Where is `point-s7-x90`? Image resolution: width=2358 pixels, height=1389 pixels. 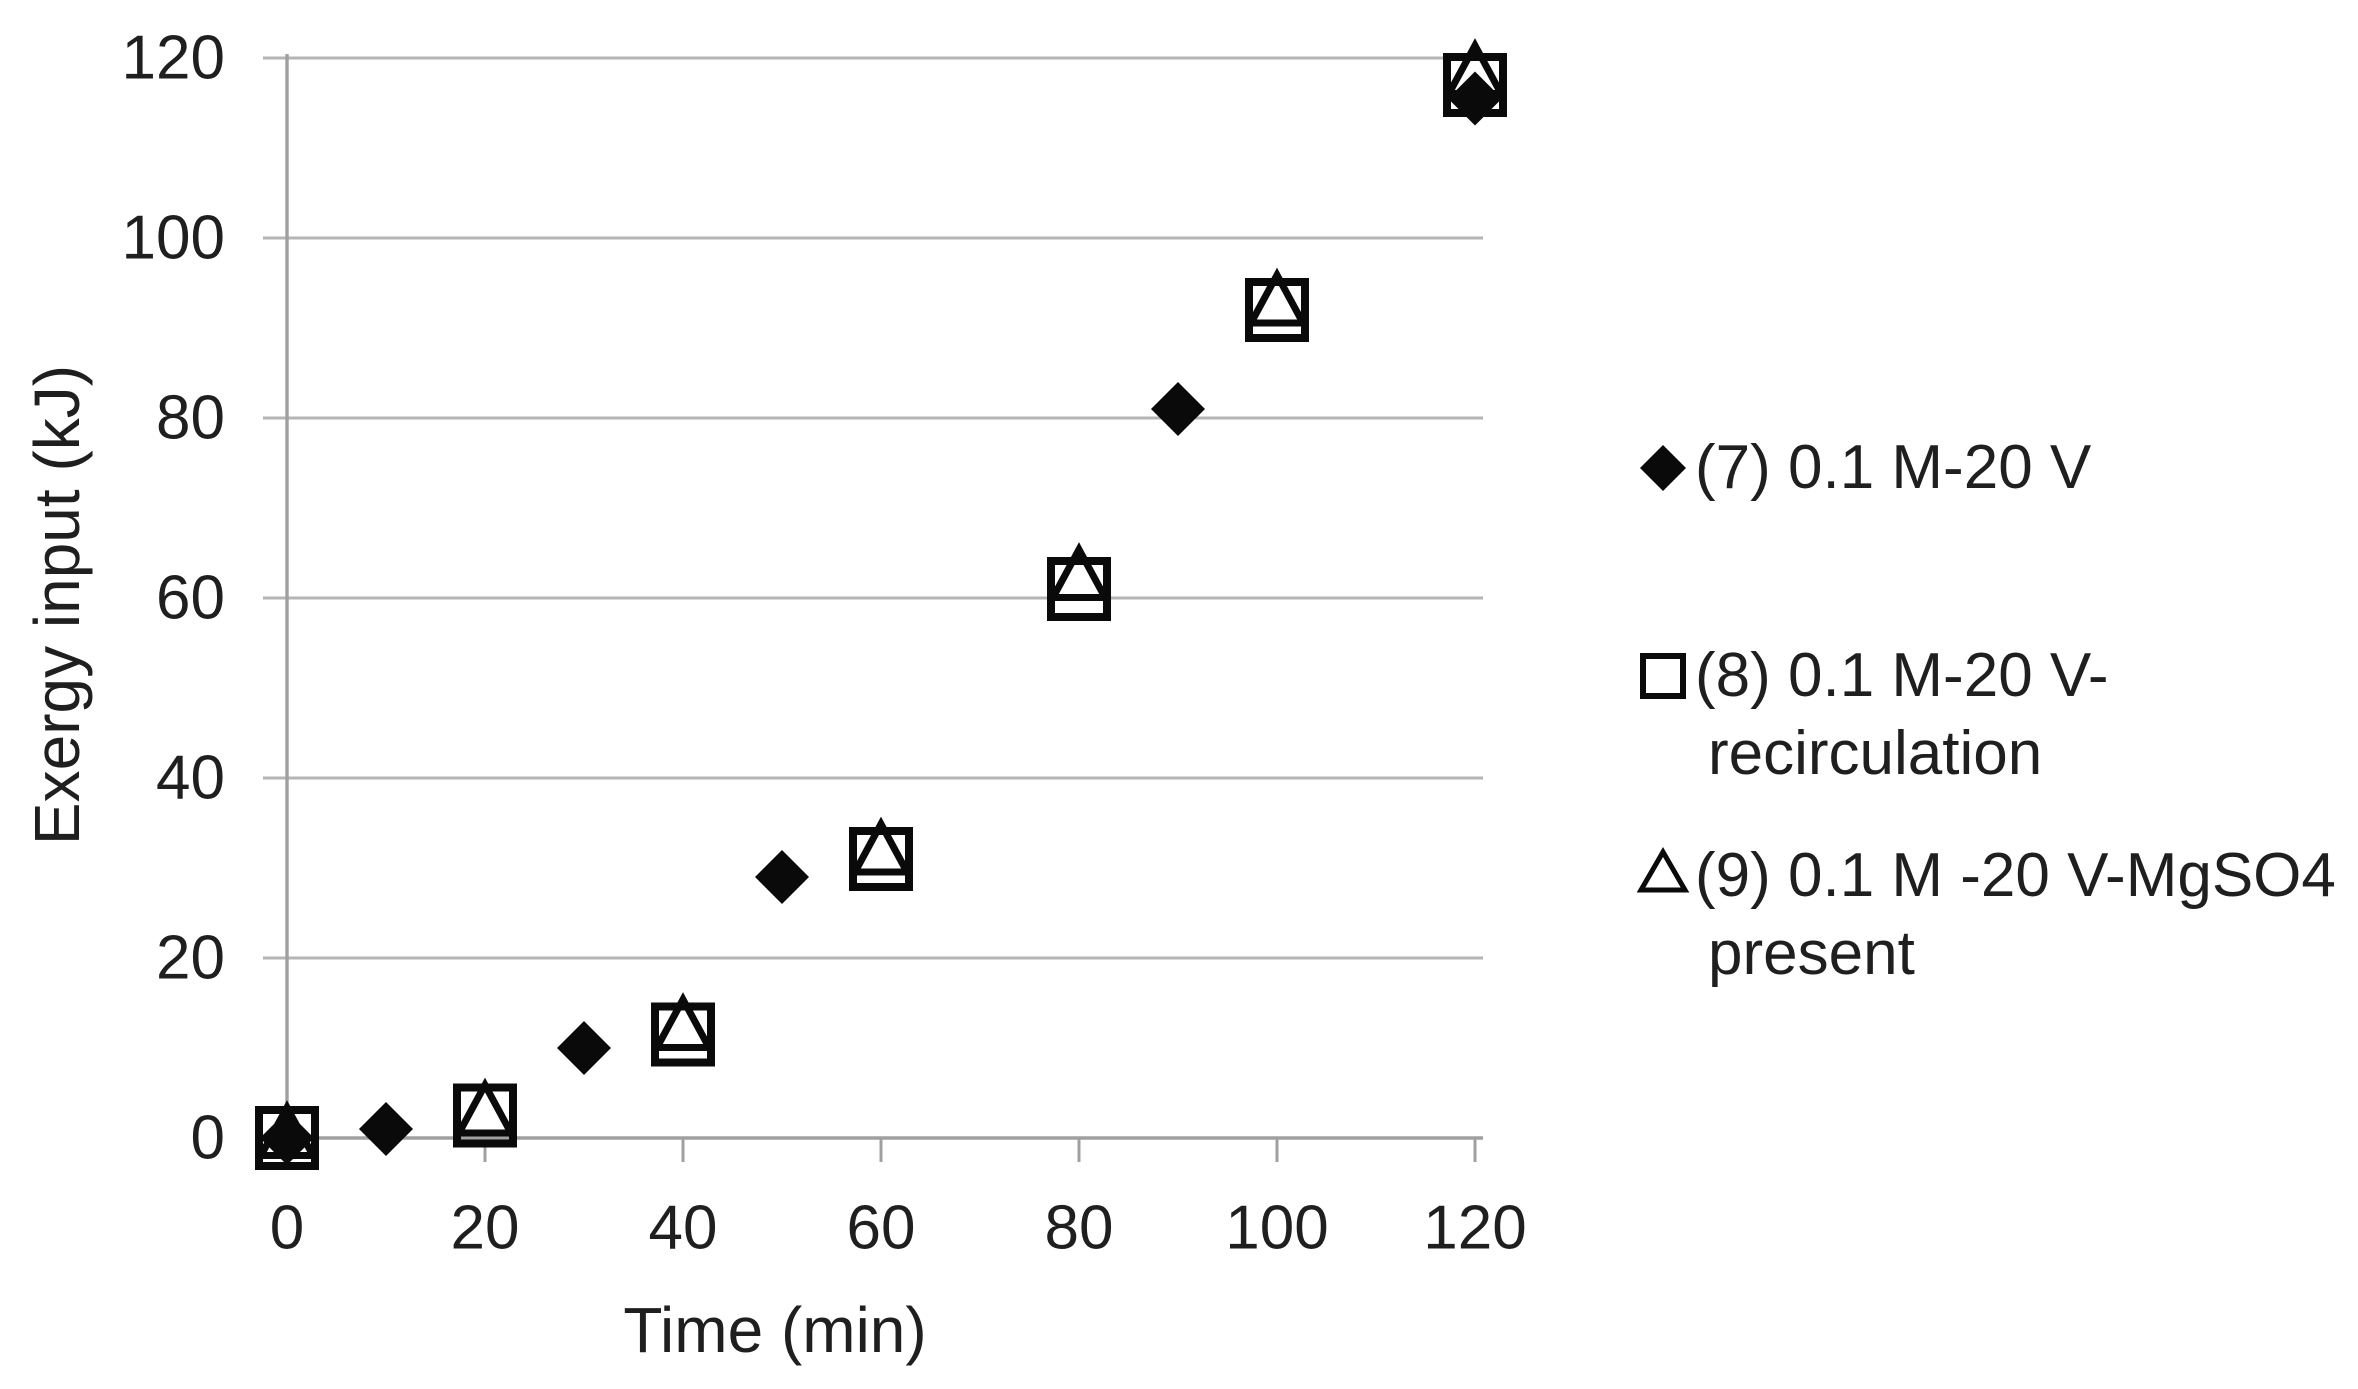
point-s7-x90 is located at coordinates (1178, 409).